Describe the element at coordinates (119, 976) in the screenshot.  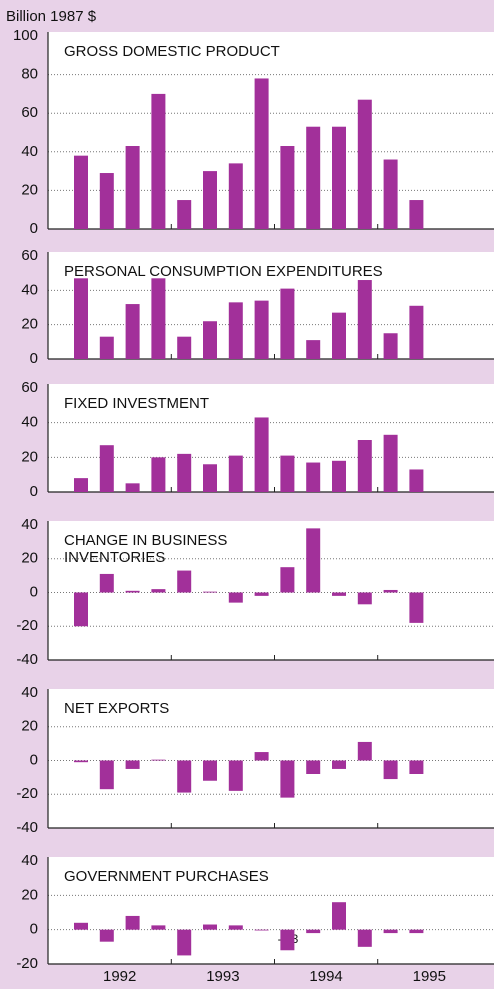
I see `x-group-label: 1992` at that location.